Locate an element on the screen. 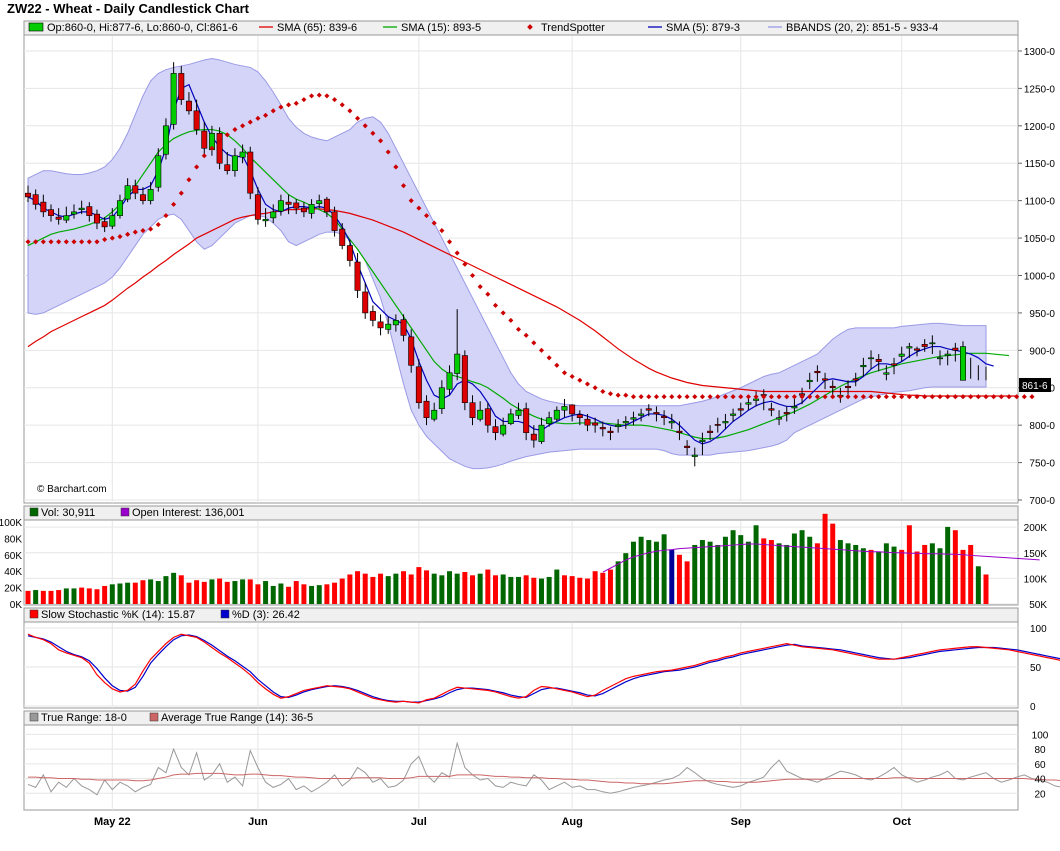  legend-item: Average True Range (14): 36-5 is located at coordinates (231, 718).